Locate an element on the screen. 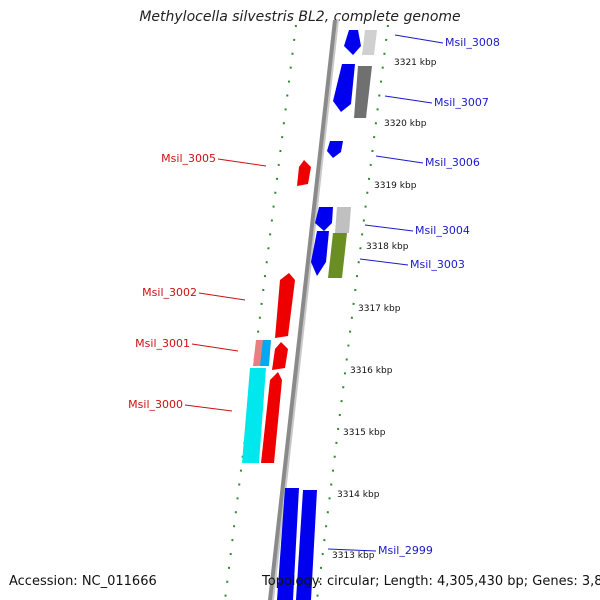  genome-backbone is located at coordinates (303, 310).